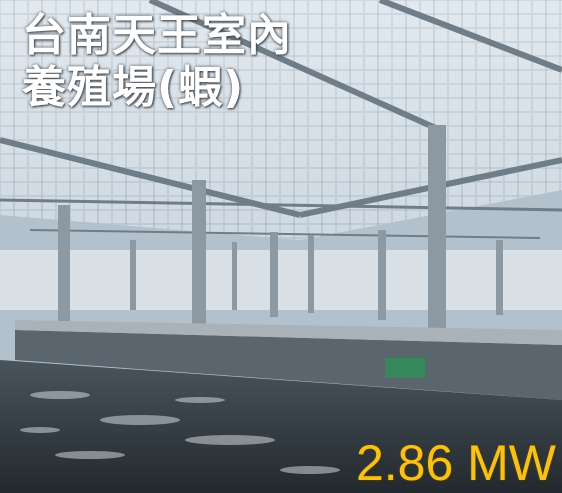 This screenshot has height=493, width=562. Describe the element at coordinates (180, 432) in the screenshot. I see `water-ripples` at that location.